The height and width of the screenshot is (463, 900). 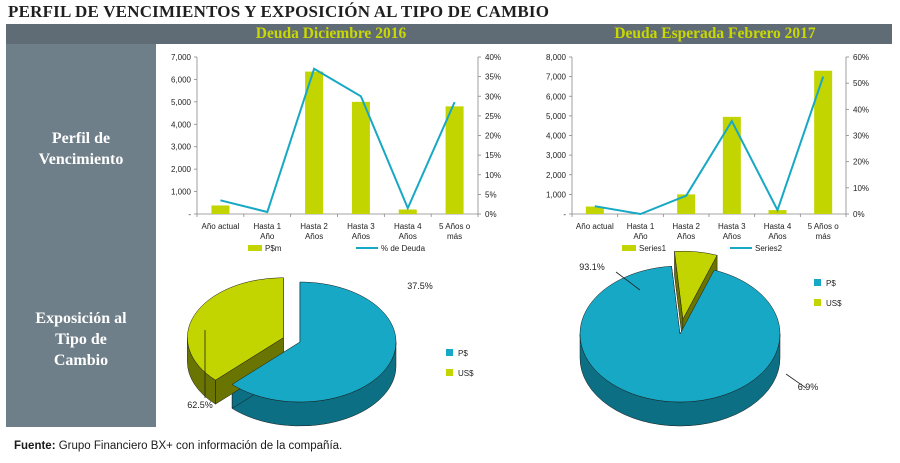 What do you see at coordinates (696, 285) in the screenshot?
I see `pie2-slice-uss` at bounding box center [696, 285].